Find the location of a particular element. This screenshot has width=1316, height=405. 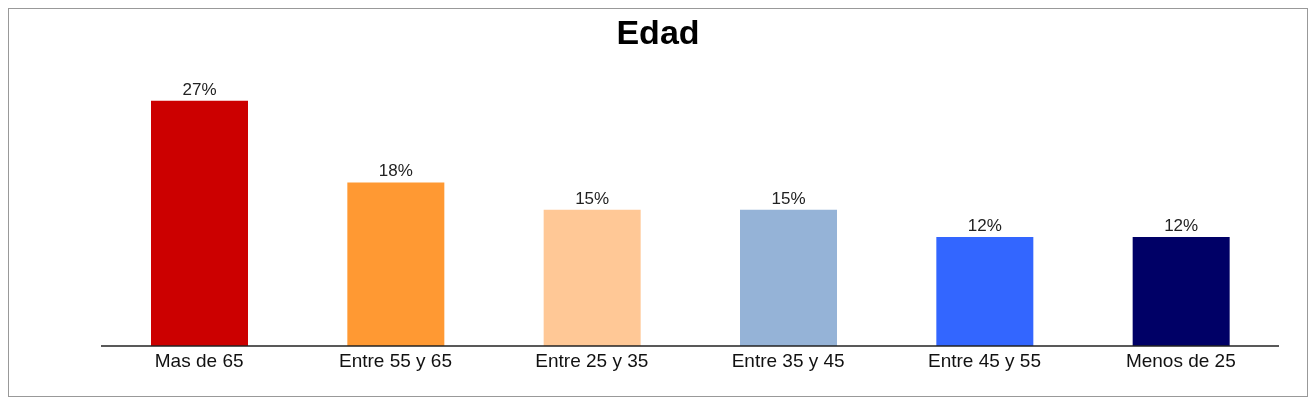

chart-title: Edad is located at coordinates (658, 32).